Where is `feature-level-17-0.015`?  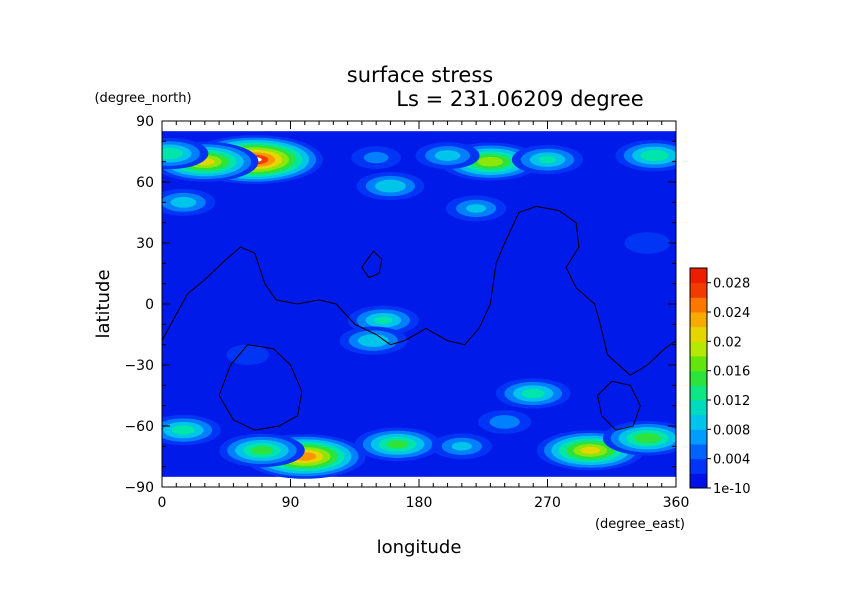 feature-level-17-0.015 is located at coordinates (262, 450).